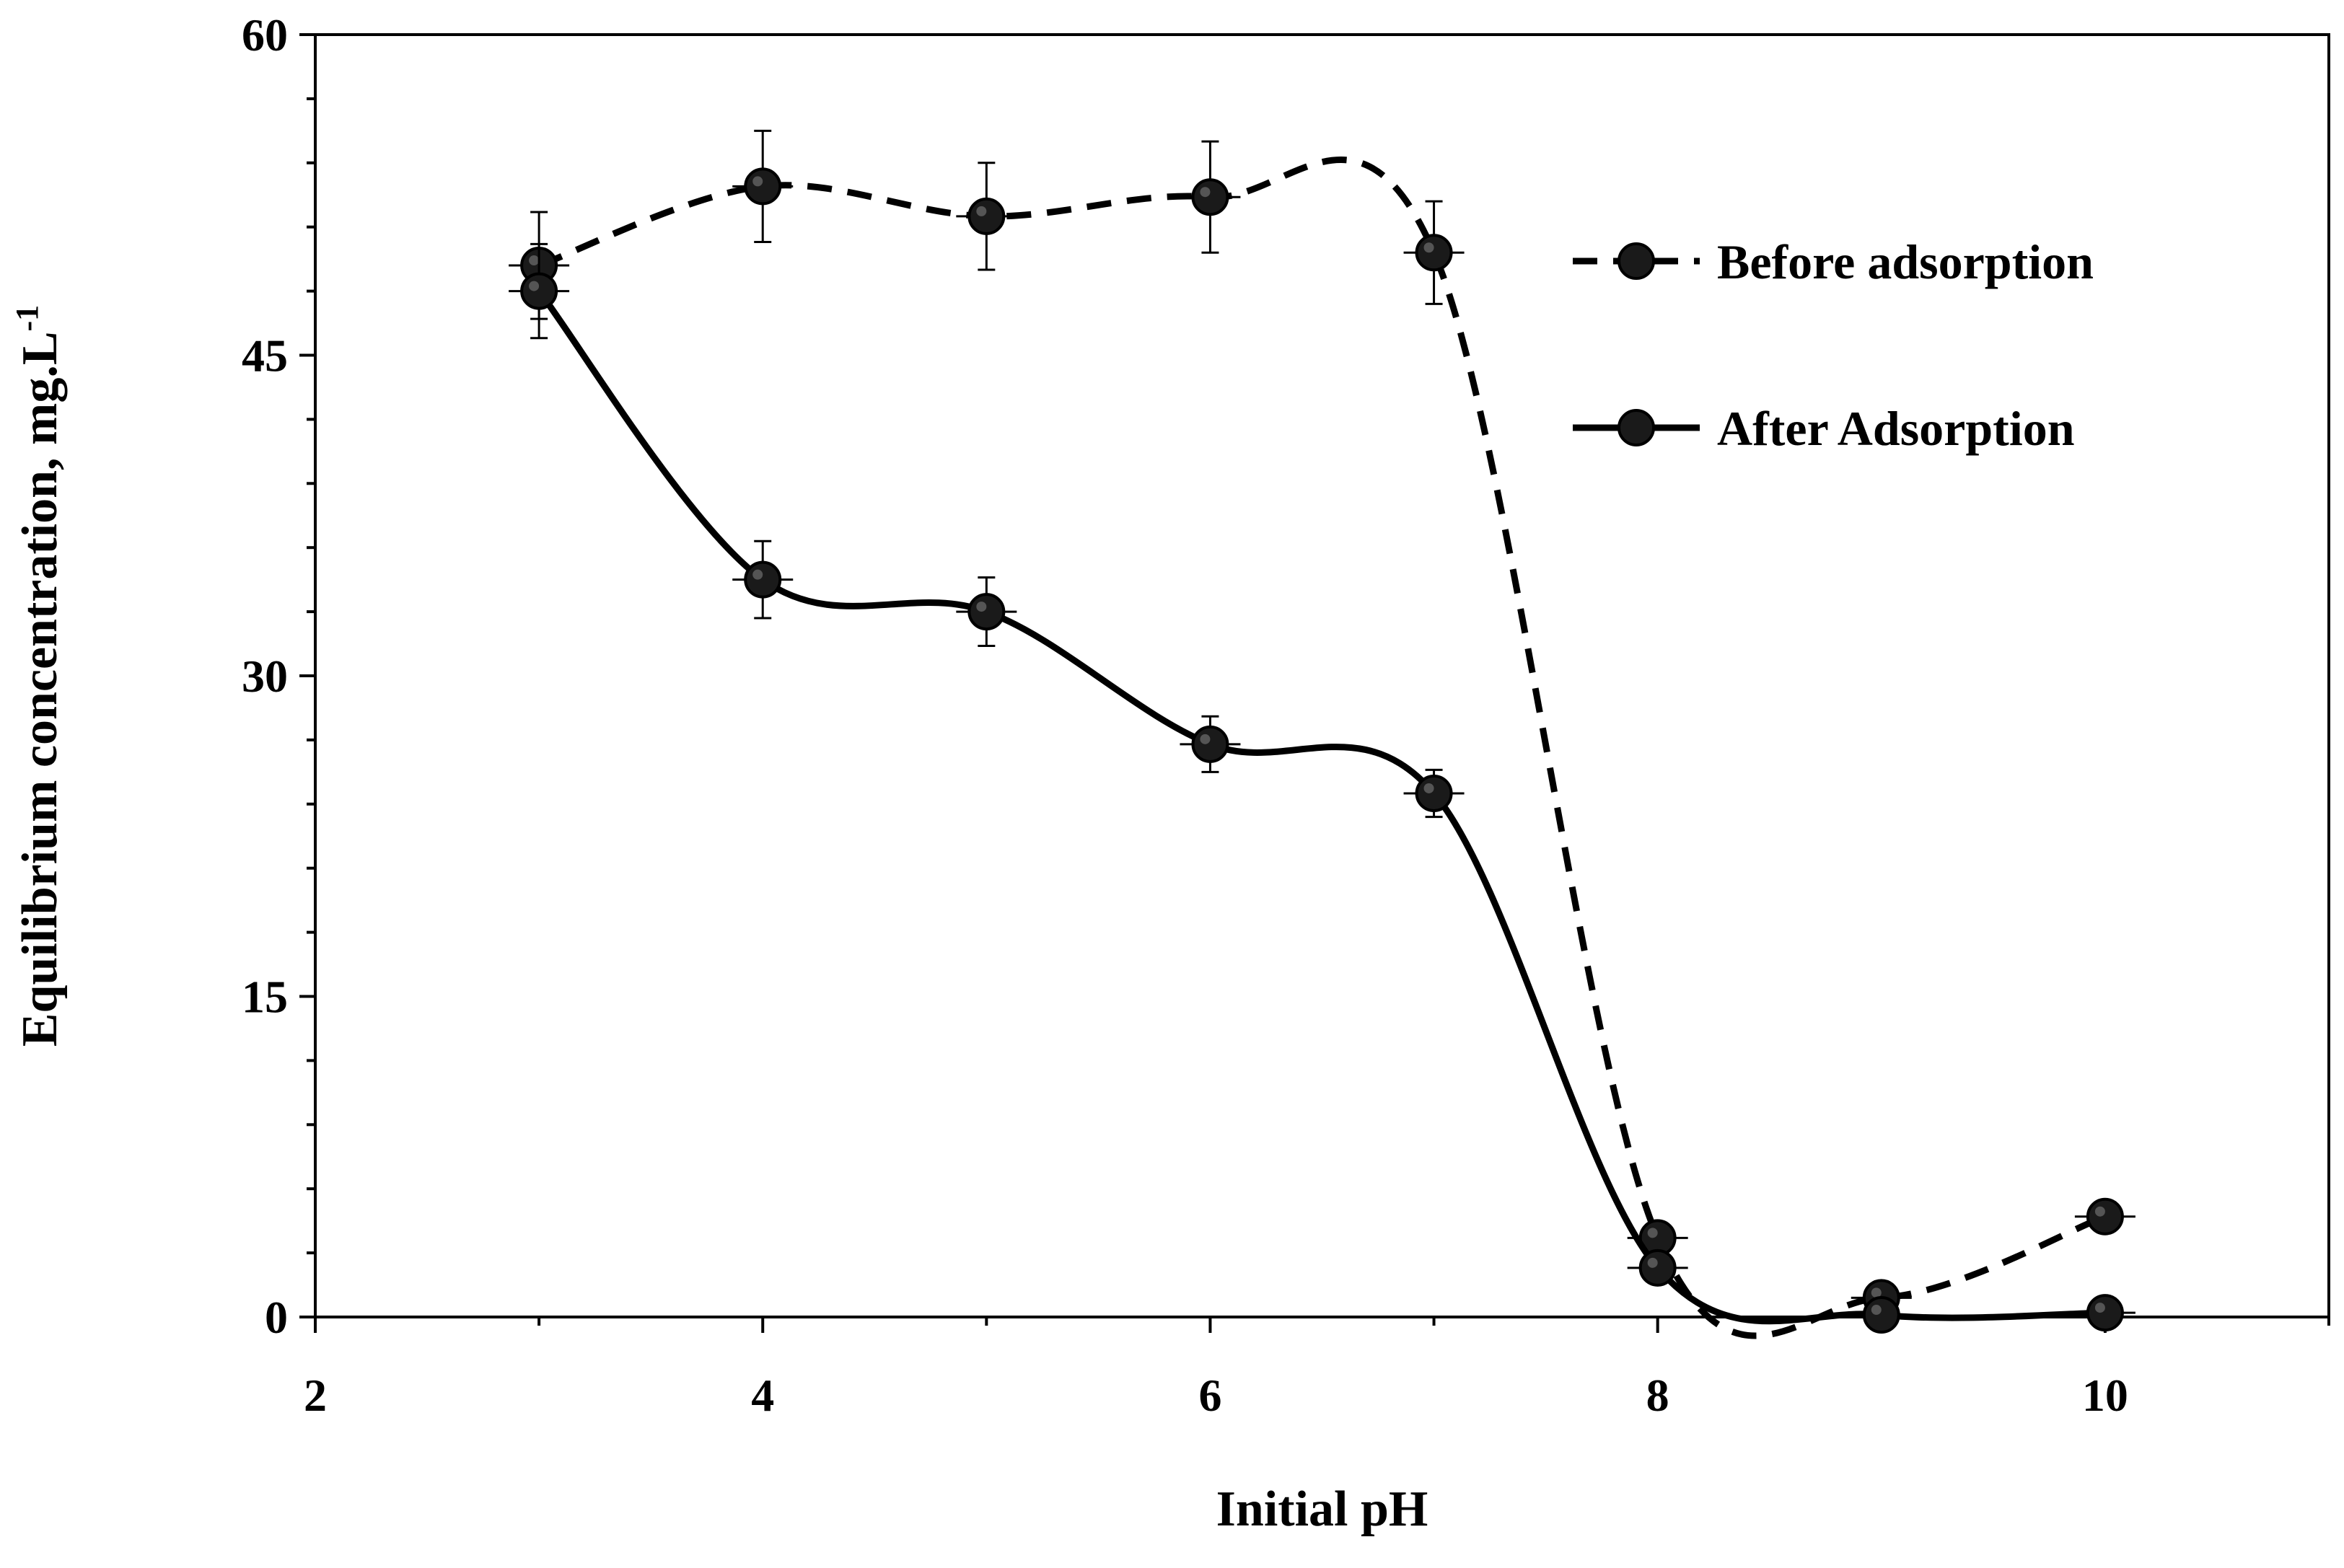 This screenshot has height=1568, width=2344. What do you see at coordinates (40, 689) in the screenshot?
I see `y-axis-title-main: Equilibrium concentration, mg.L` at bounding box center [40, 689].